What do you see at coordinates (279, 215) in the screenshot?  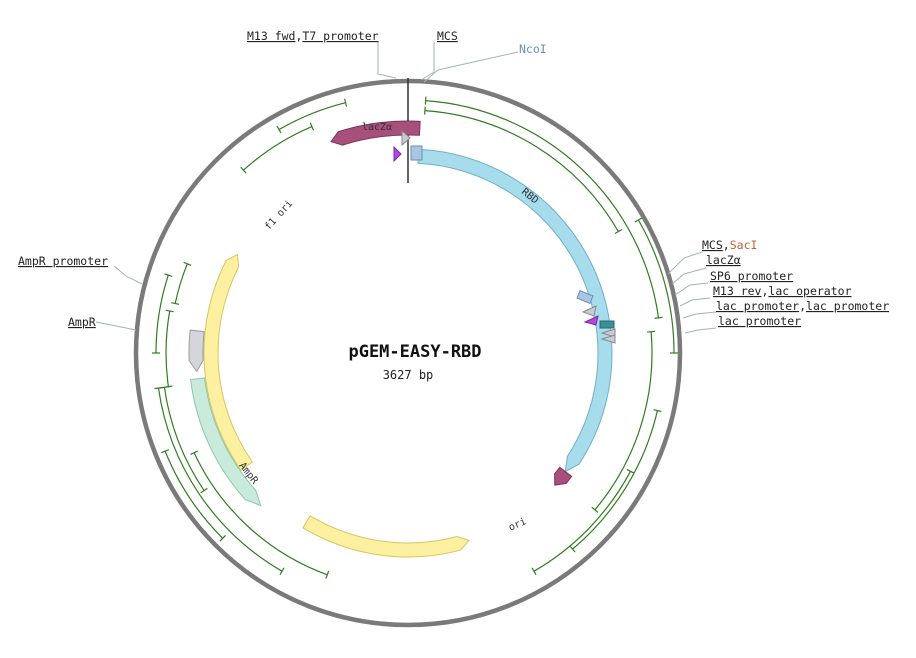 I see `feature-label-f1-ori: f1 ori` at bounding box center [279, 215].